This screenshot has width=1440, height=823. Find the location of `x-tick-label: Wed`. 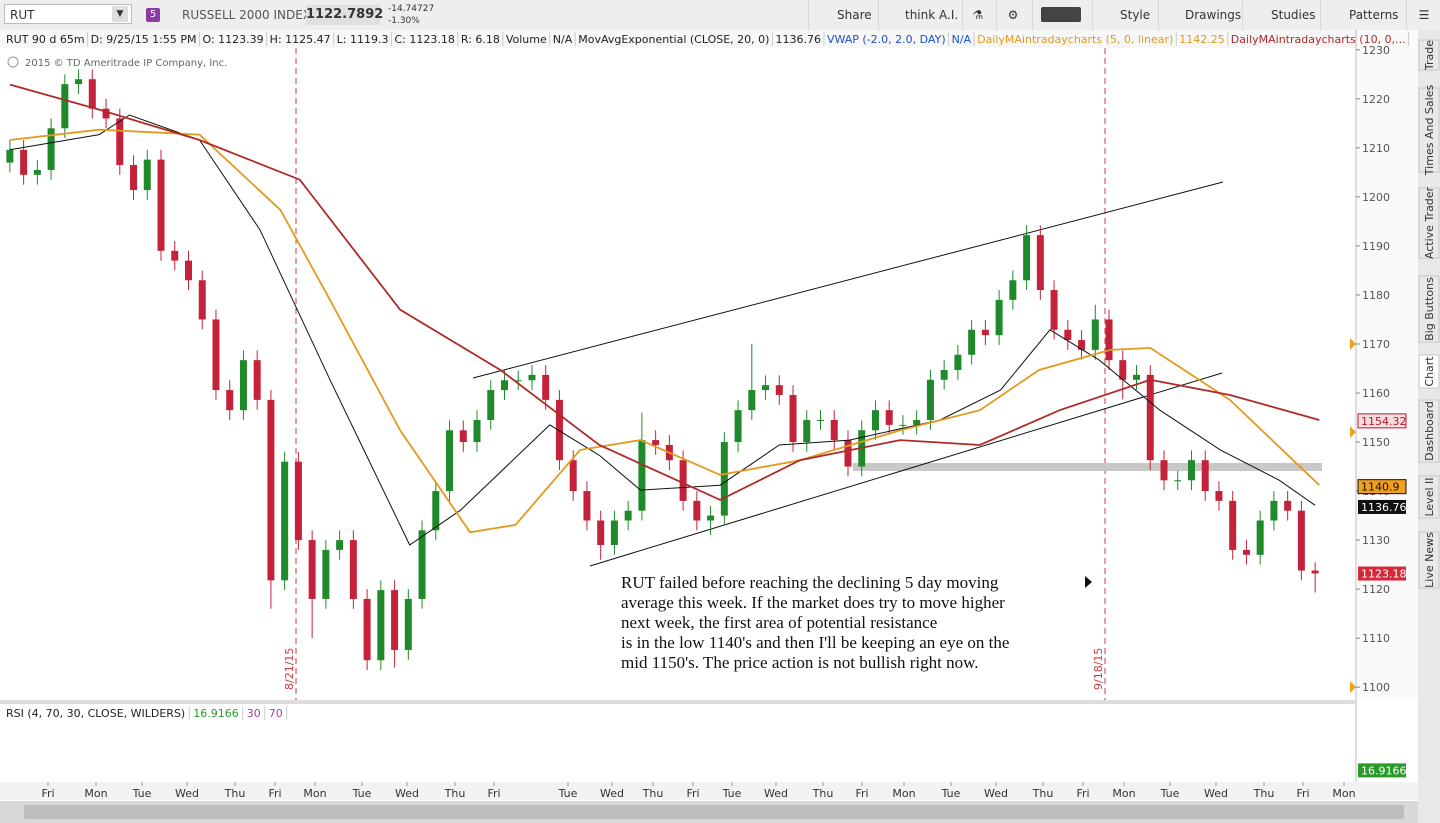

x-tick-label: Wed is located at coordinates (612, 793).